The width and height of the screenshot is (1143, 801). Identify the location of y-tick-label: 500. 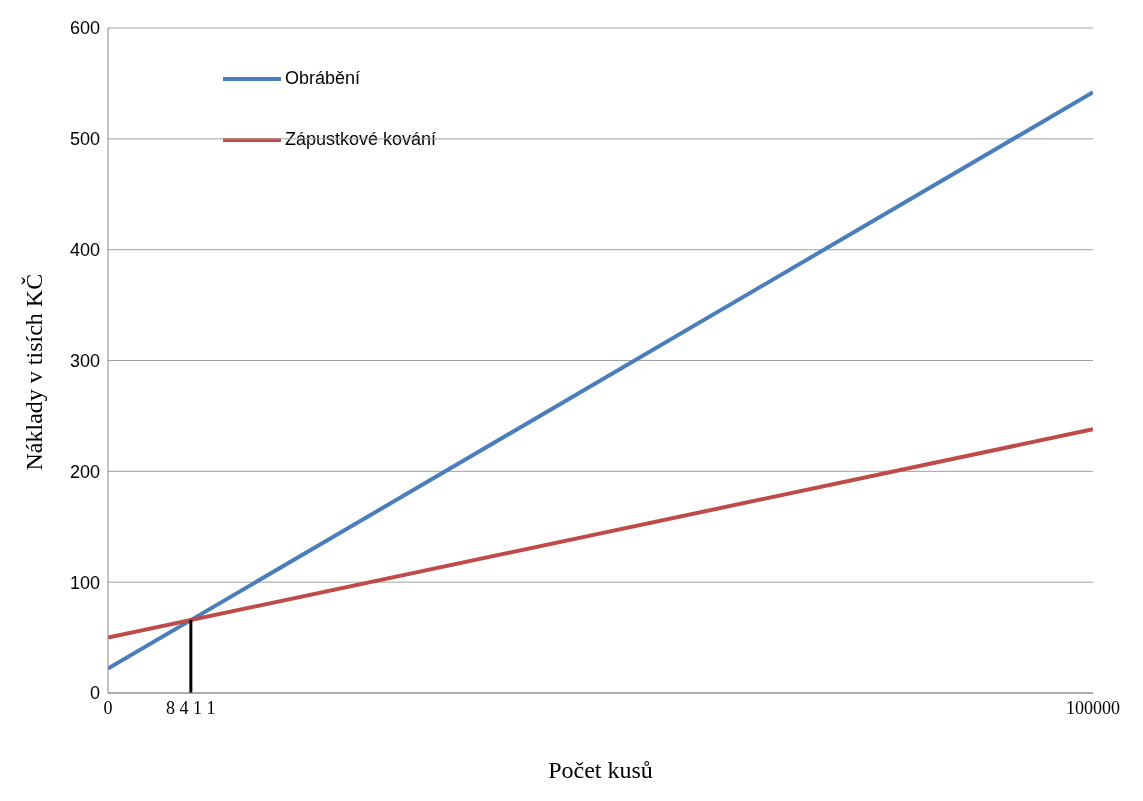
(84, 139).